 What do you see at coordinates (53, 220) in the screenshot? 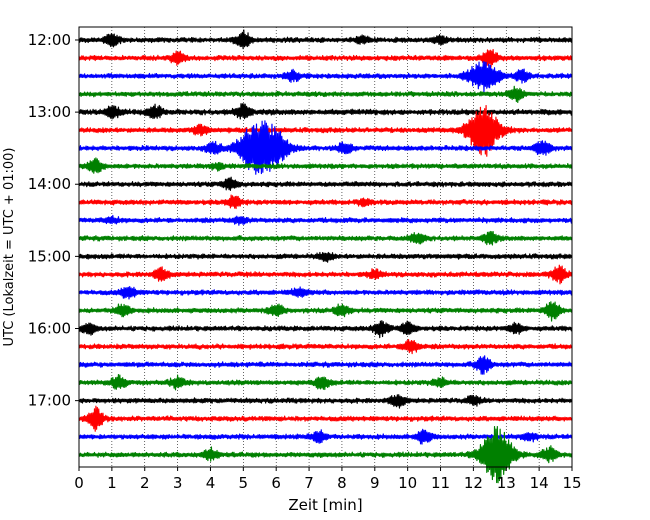
I see `y-axis-ticks: 12:00 13:00 14:00 15:00 16:00 17:00` at bounding box center [53, 220].